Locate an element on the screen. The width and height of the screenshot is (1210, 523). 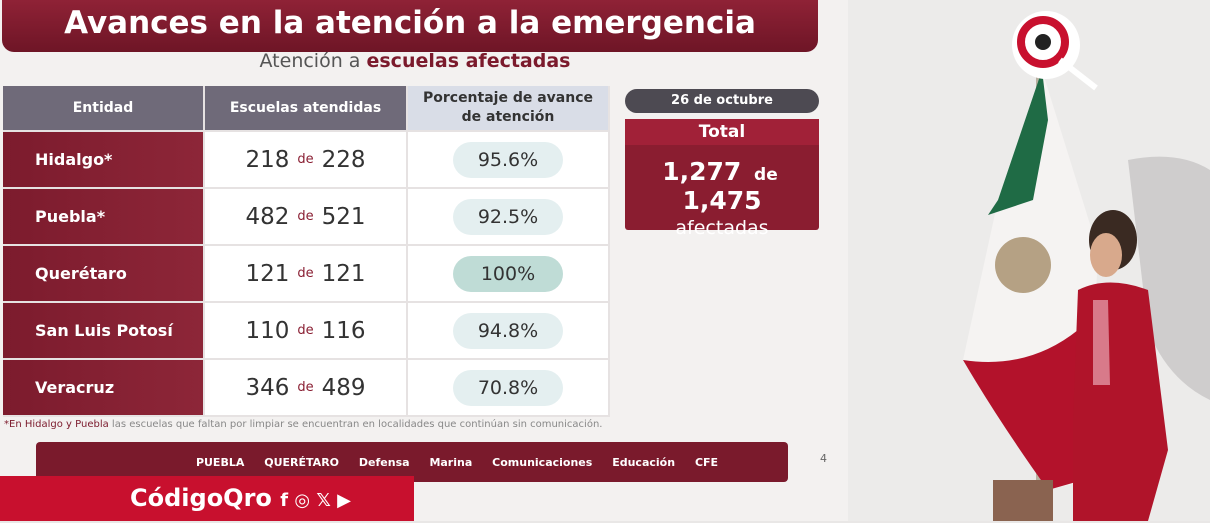
column-header: Escuelas atendidas is located at coordinates (306, 109).